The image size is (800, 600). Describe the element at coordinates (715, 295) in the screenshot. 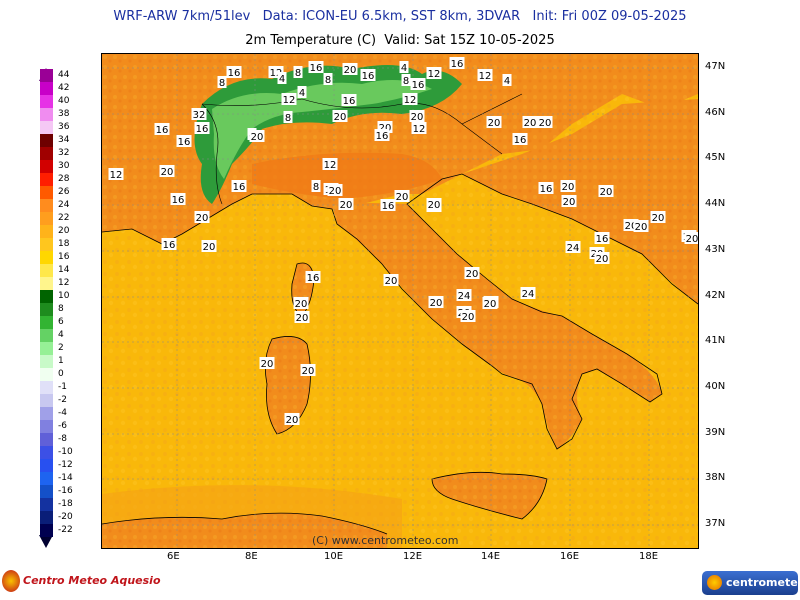

I see `lat-tick-label: 42N` at that location.